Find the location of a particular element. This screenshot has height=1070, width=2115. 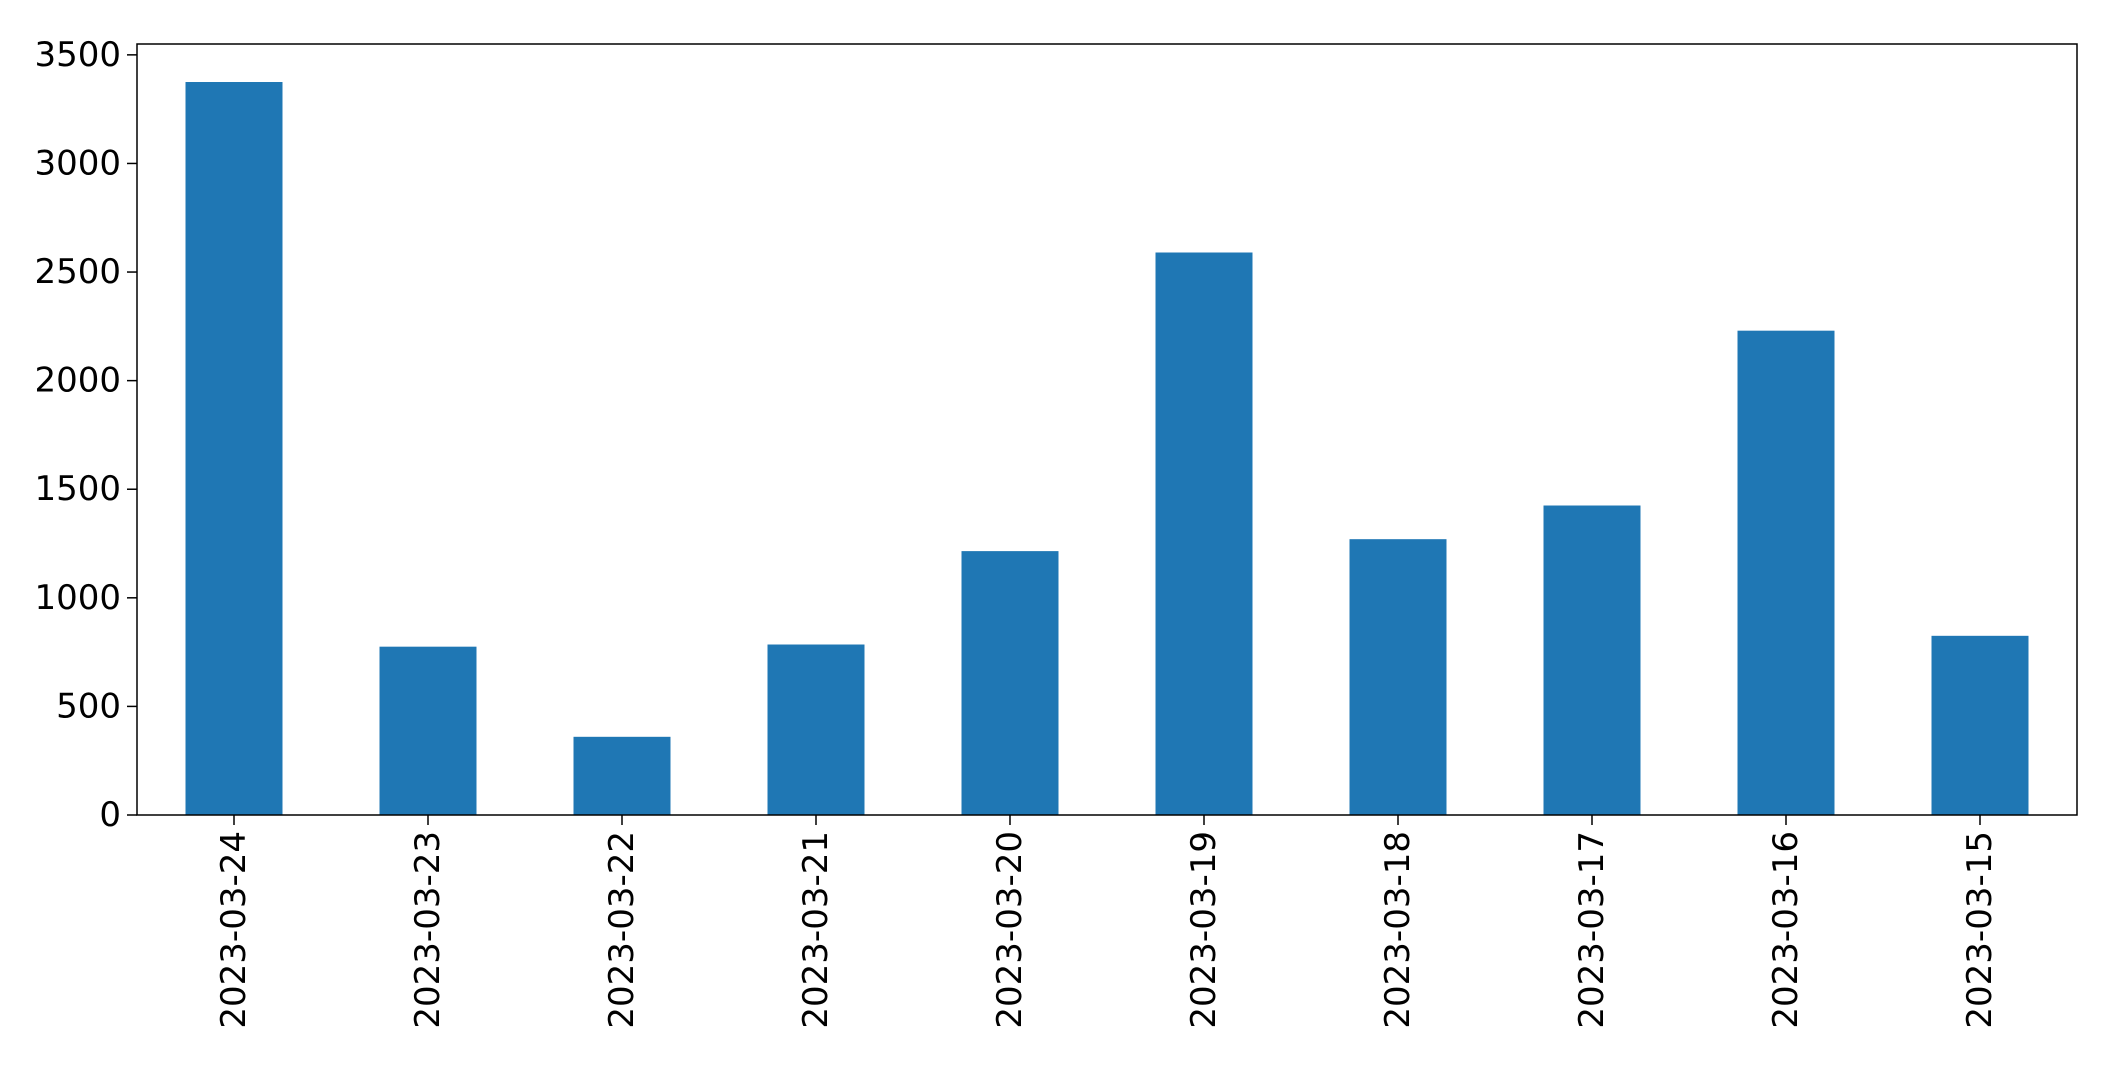

x-tick-label: 2023-03-21 is located at coordinates (816, 930).